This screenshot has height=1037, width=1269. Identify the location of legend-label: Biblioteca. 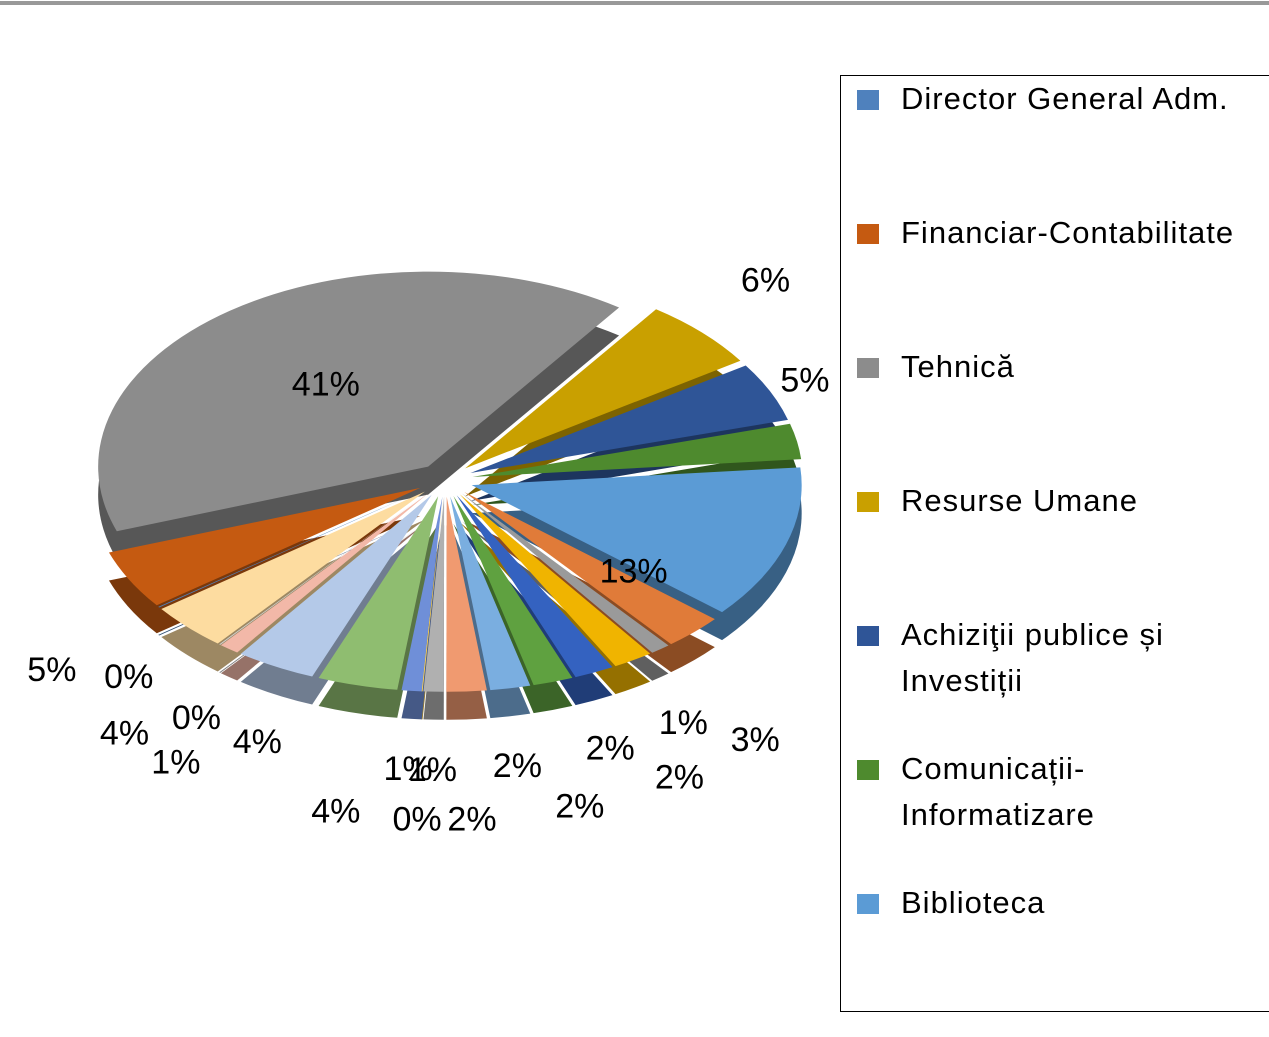
(973, 902).